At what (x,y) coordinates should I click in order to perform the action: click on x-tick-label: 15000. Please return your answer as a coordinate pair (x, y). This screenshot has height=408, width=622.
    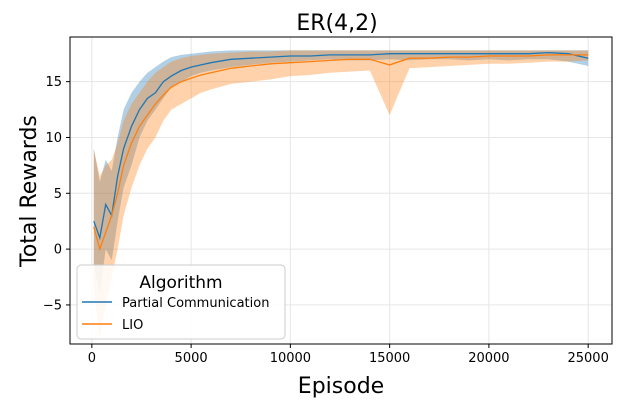
    Looking at the image, I should click on (389, 358).